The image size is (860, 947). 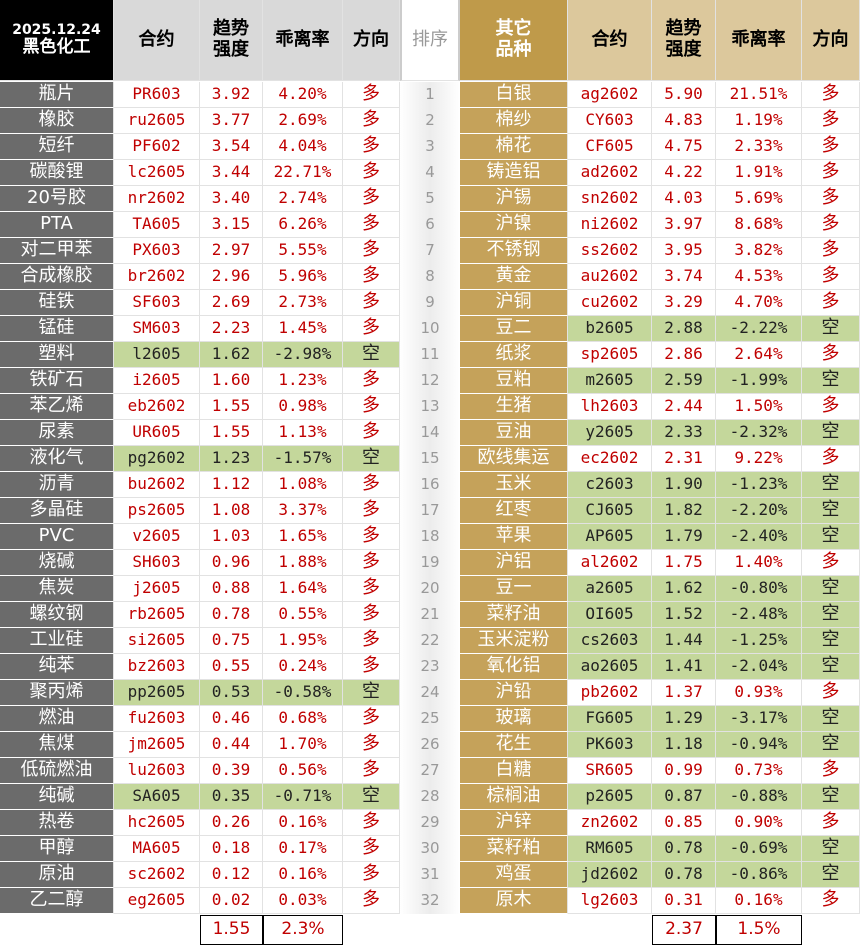 What do you see at coordinates (759, 797) in the screenshot?
I see `deviation-rate: -0.88%` at bounding box center [759, 797].